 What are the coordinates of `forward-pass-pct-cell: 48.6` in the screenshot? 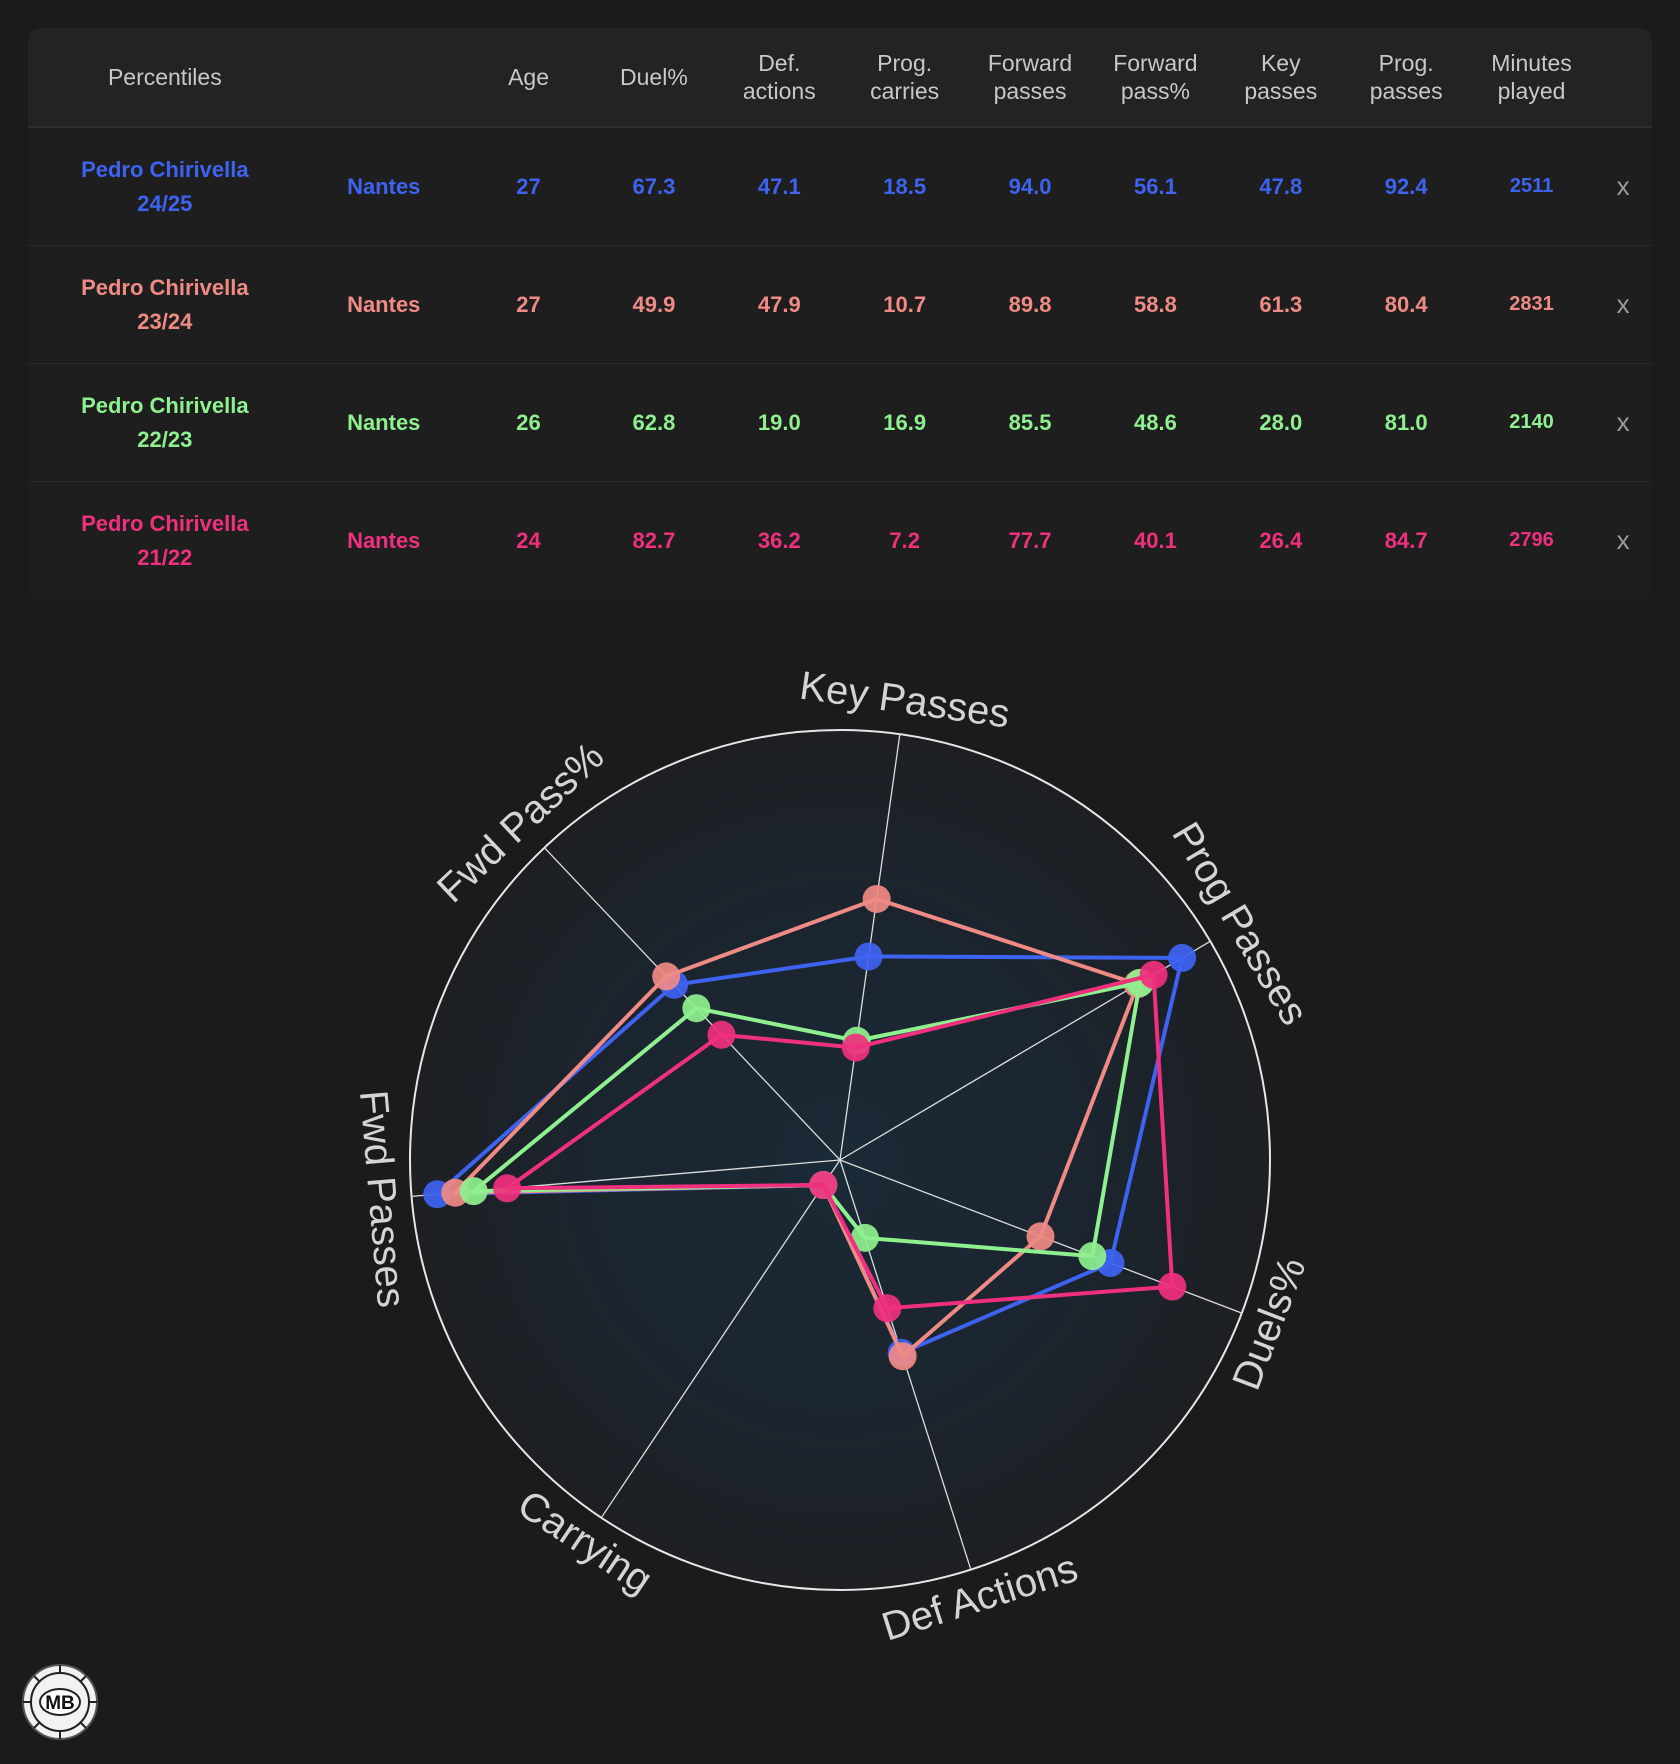 It's located at (1155, 422).